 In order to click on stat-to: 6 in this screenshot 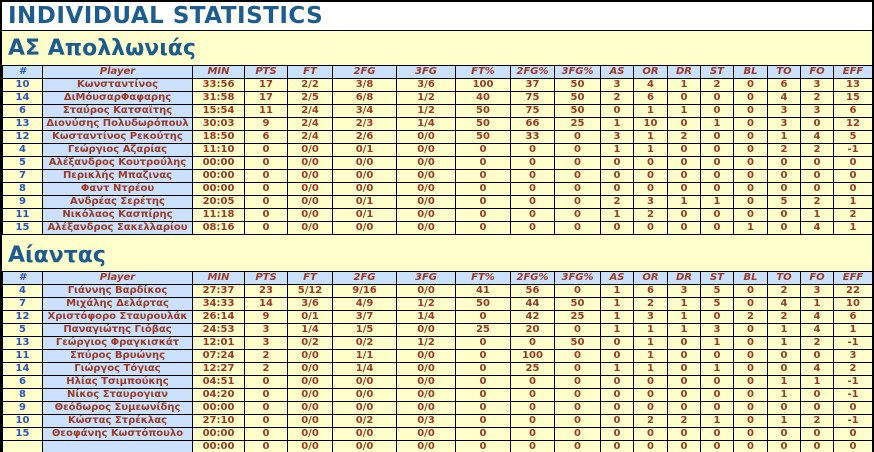, I will do `click(784, 85)`.